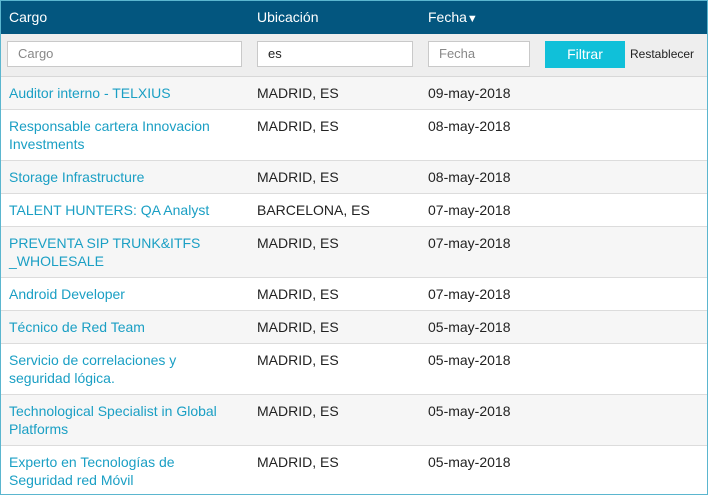  What do you see at coordinates (124, 54) in the screenshot?
I see `cargo-input: Cargo` at bounding box center [124, 54].